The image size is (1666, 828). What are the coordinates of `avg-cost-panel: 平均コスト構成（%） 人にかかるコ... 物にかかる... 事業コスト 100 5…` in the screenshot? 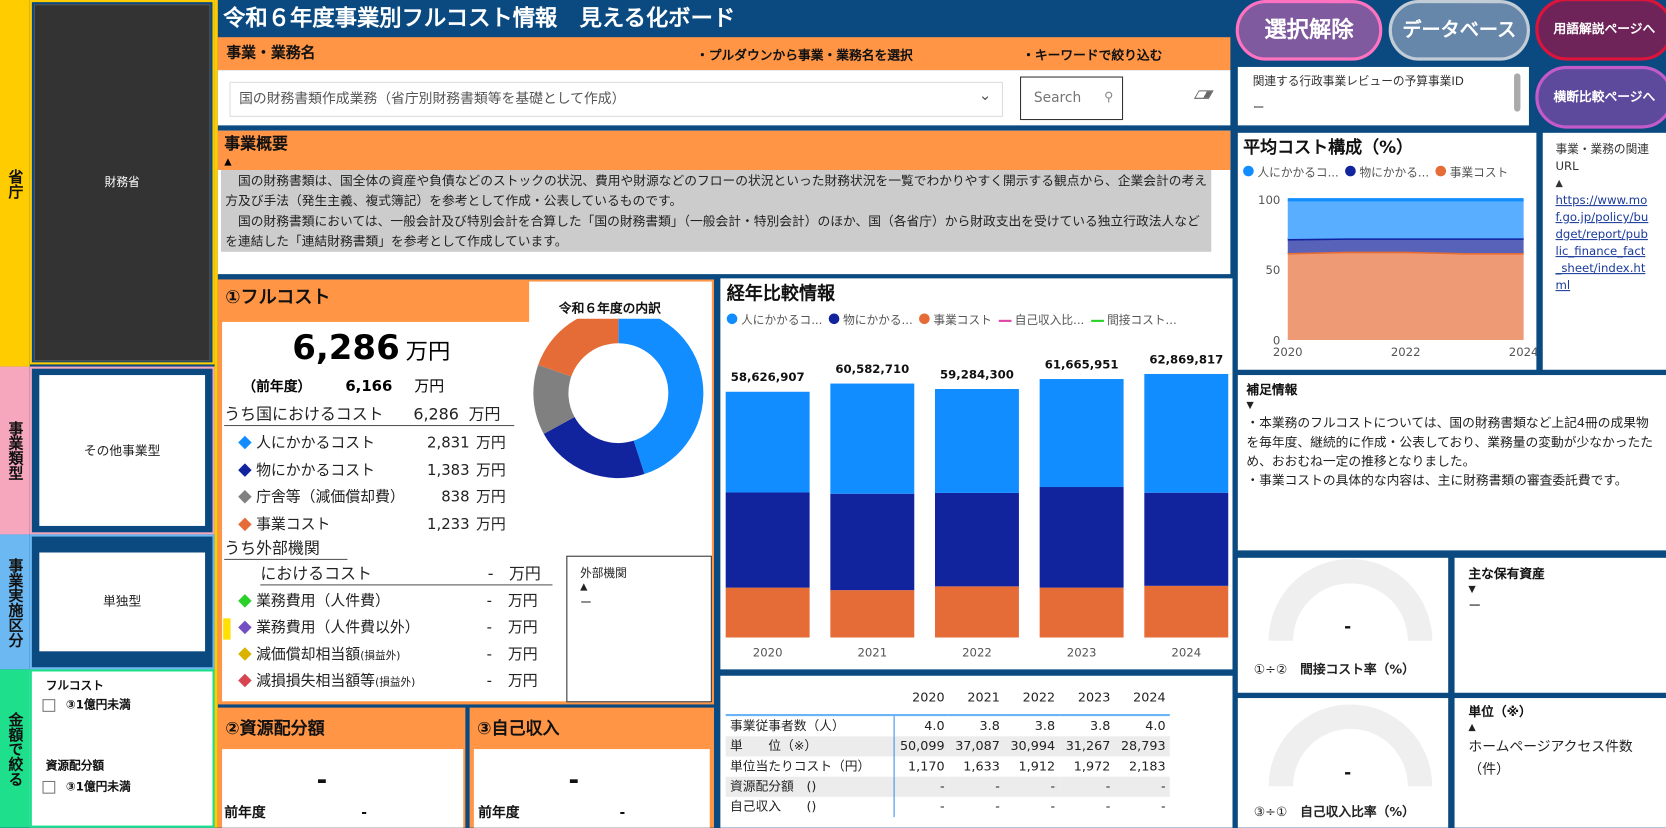 It's located at (1387, 251).